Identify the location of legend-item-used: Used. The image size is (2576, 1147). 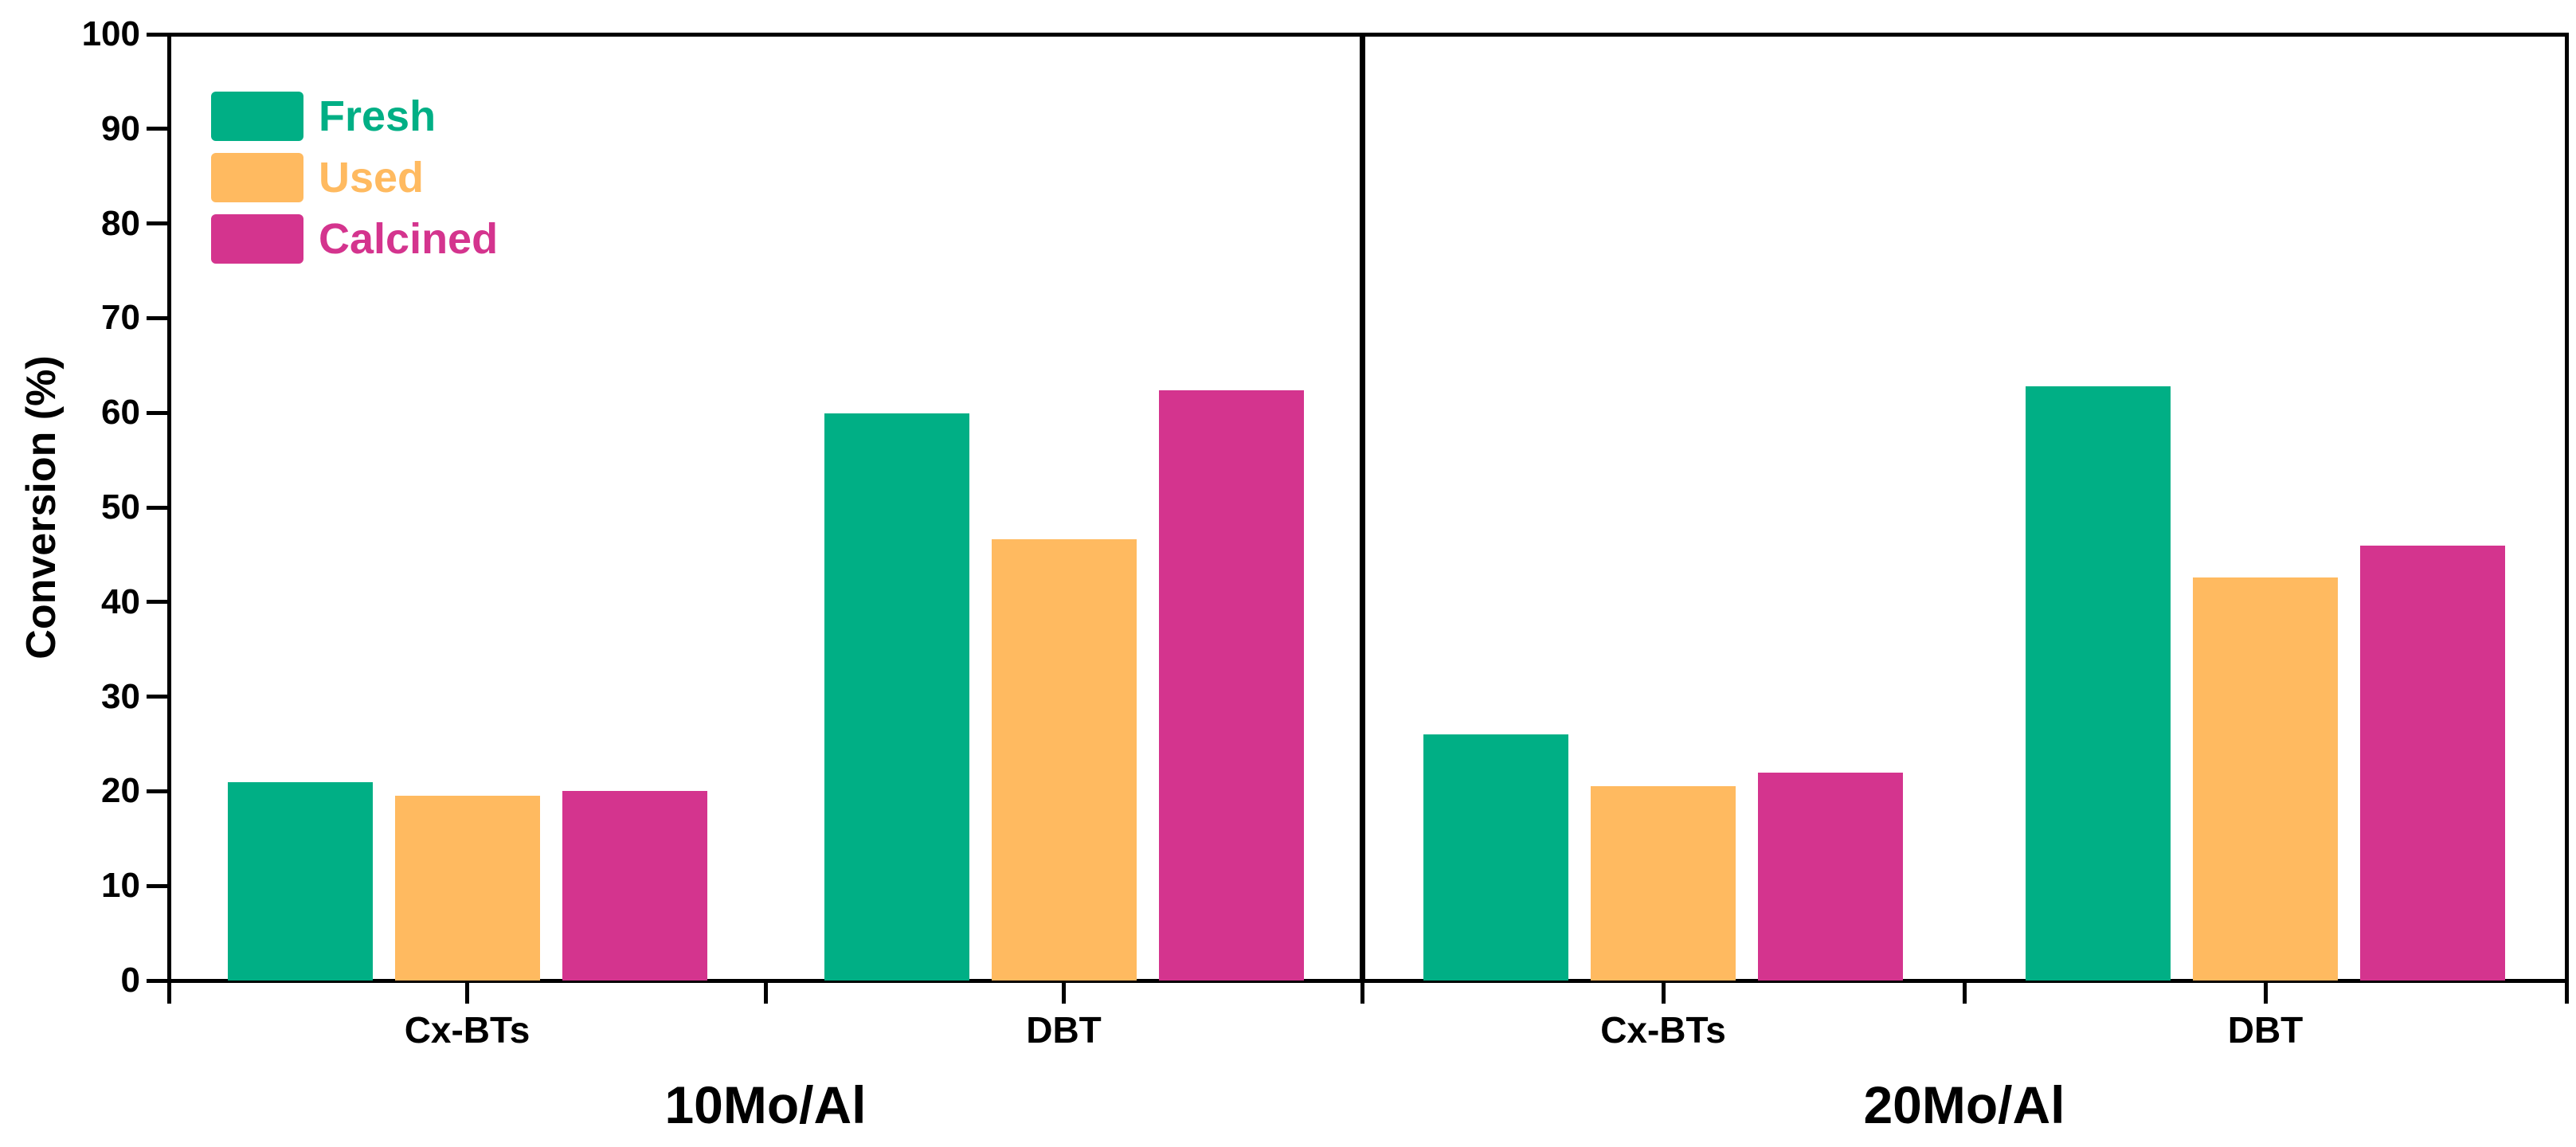
(418, 177).